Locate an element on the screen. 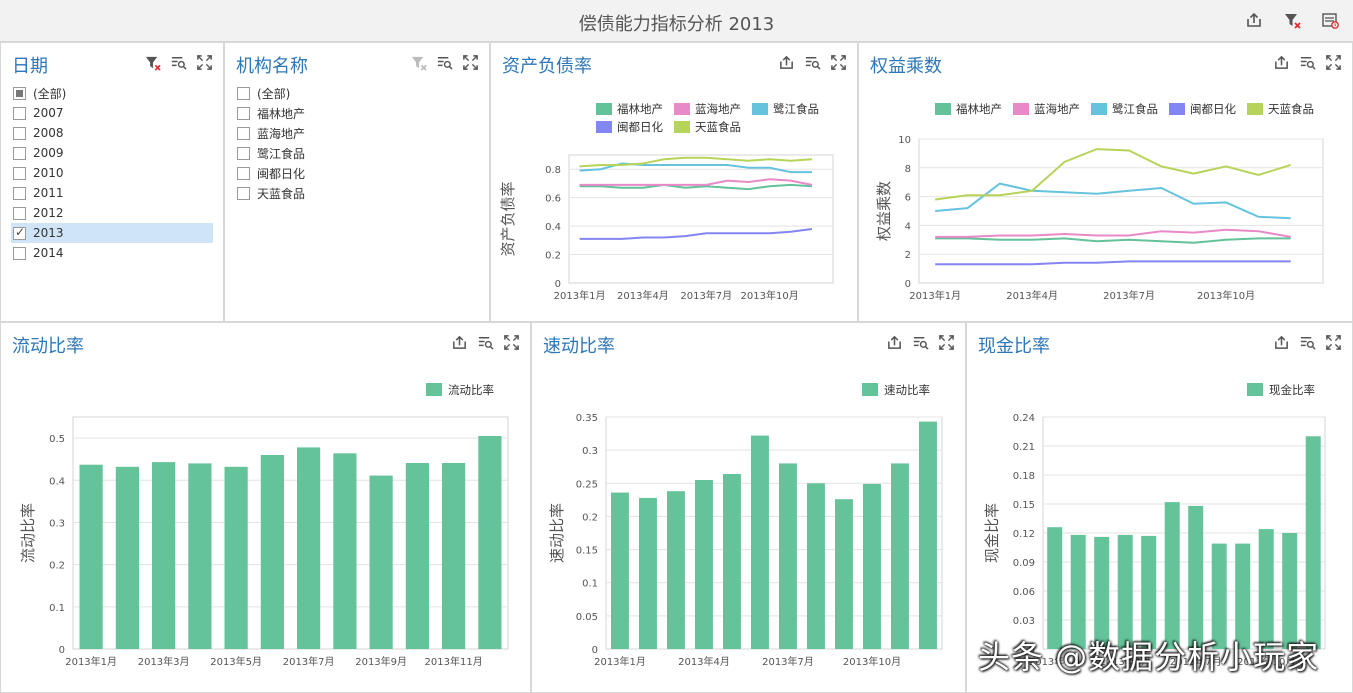 This screenshot has height=693, width=1353. org-filter-title: 机构名称 is located at coordinates (272, 66).